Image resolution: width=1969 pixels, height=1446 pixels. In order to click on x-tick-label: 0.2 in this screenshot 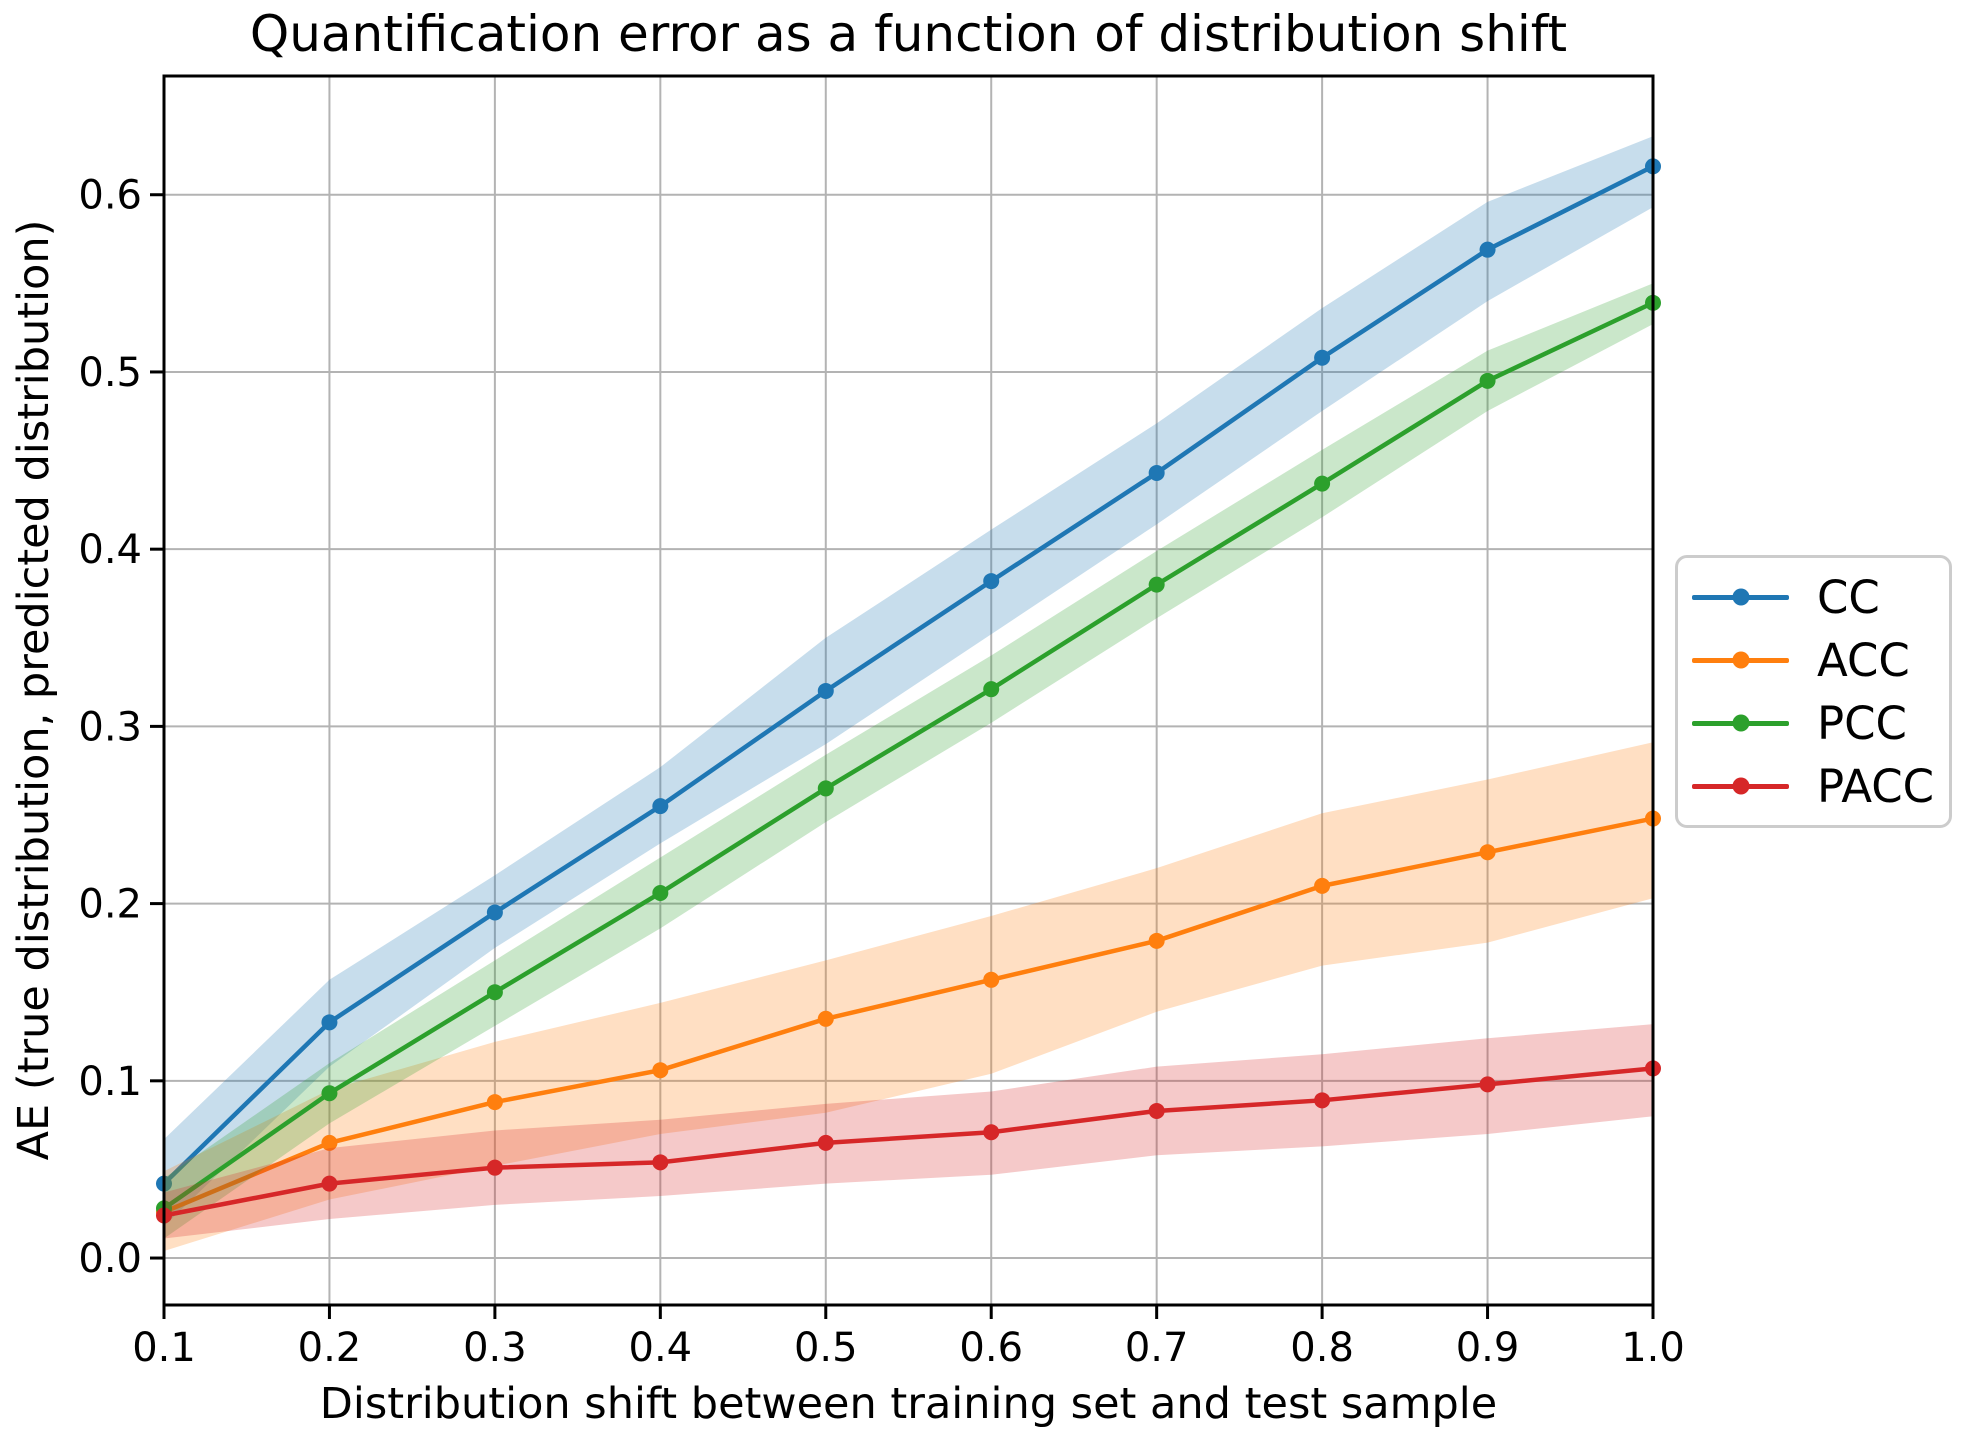, I will do `click(330, 1348)`.